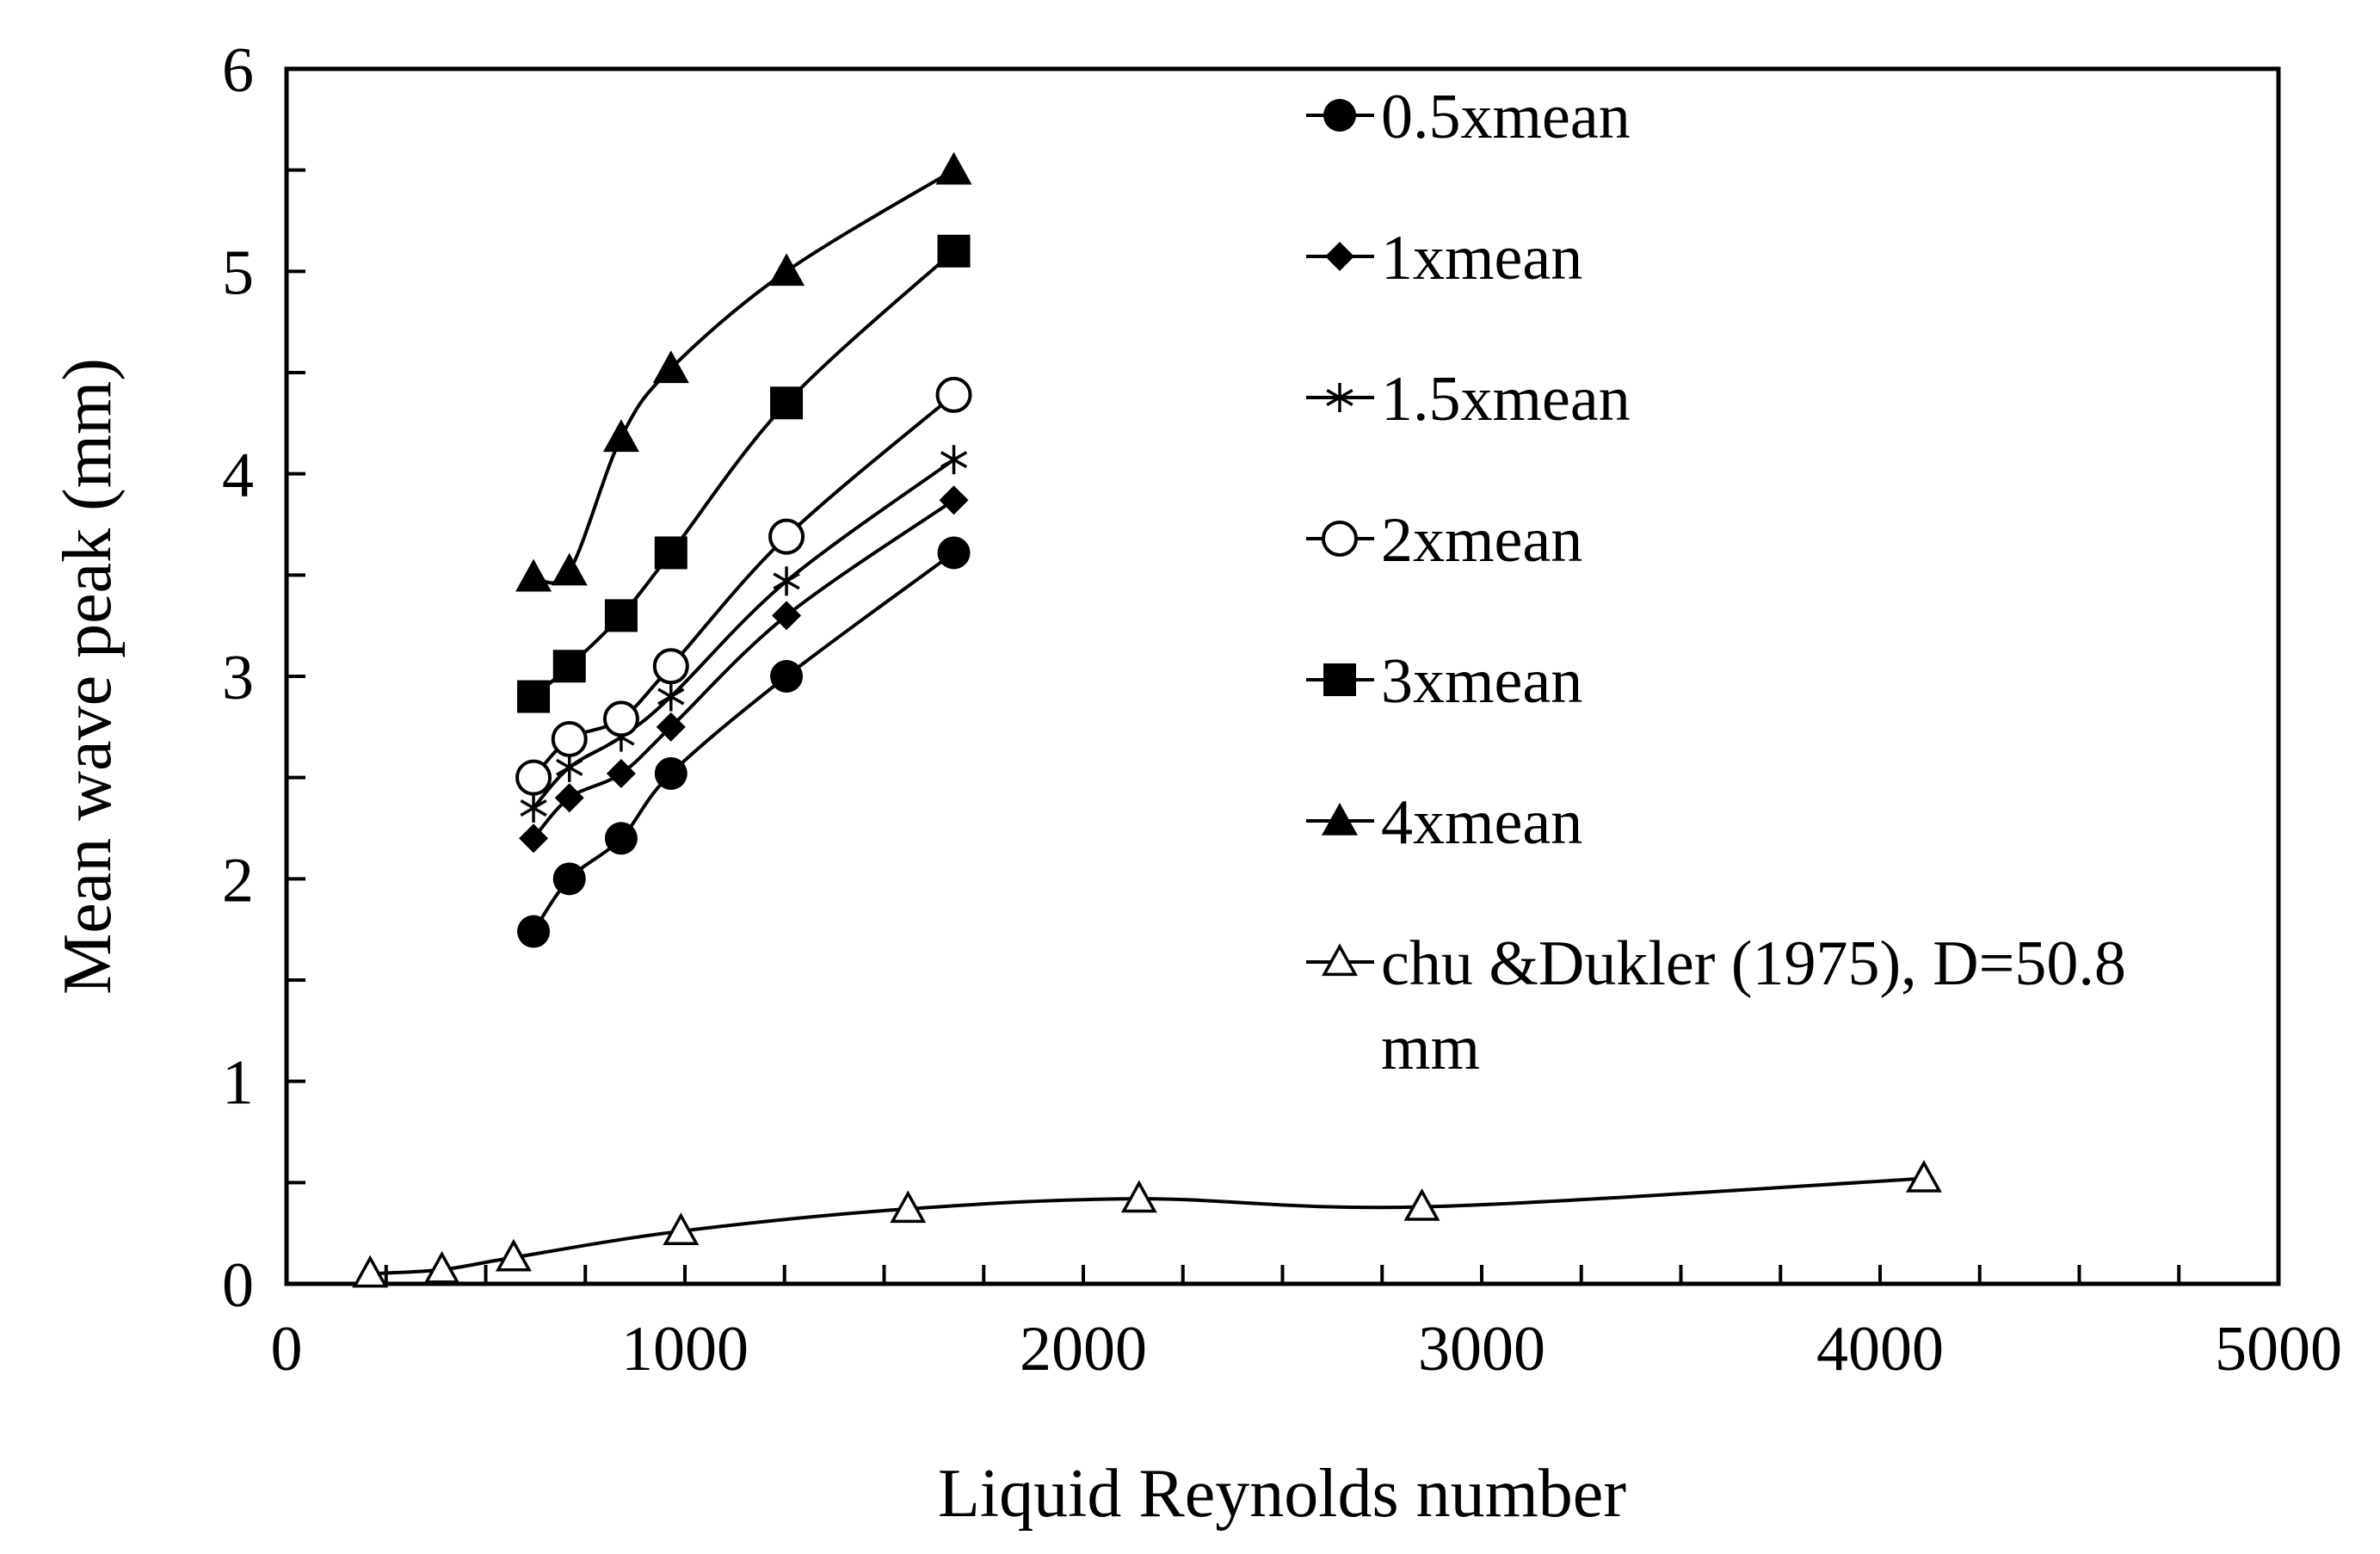 This screenshot has height=1554, width=2380. What do you see at coordinates (238, 880) in the screenshot?
I see `y-tick-label: 2` at bounding box center [238, 880].